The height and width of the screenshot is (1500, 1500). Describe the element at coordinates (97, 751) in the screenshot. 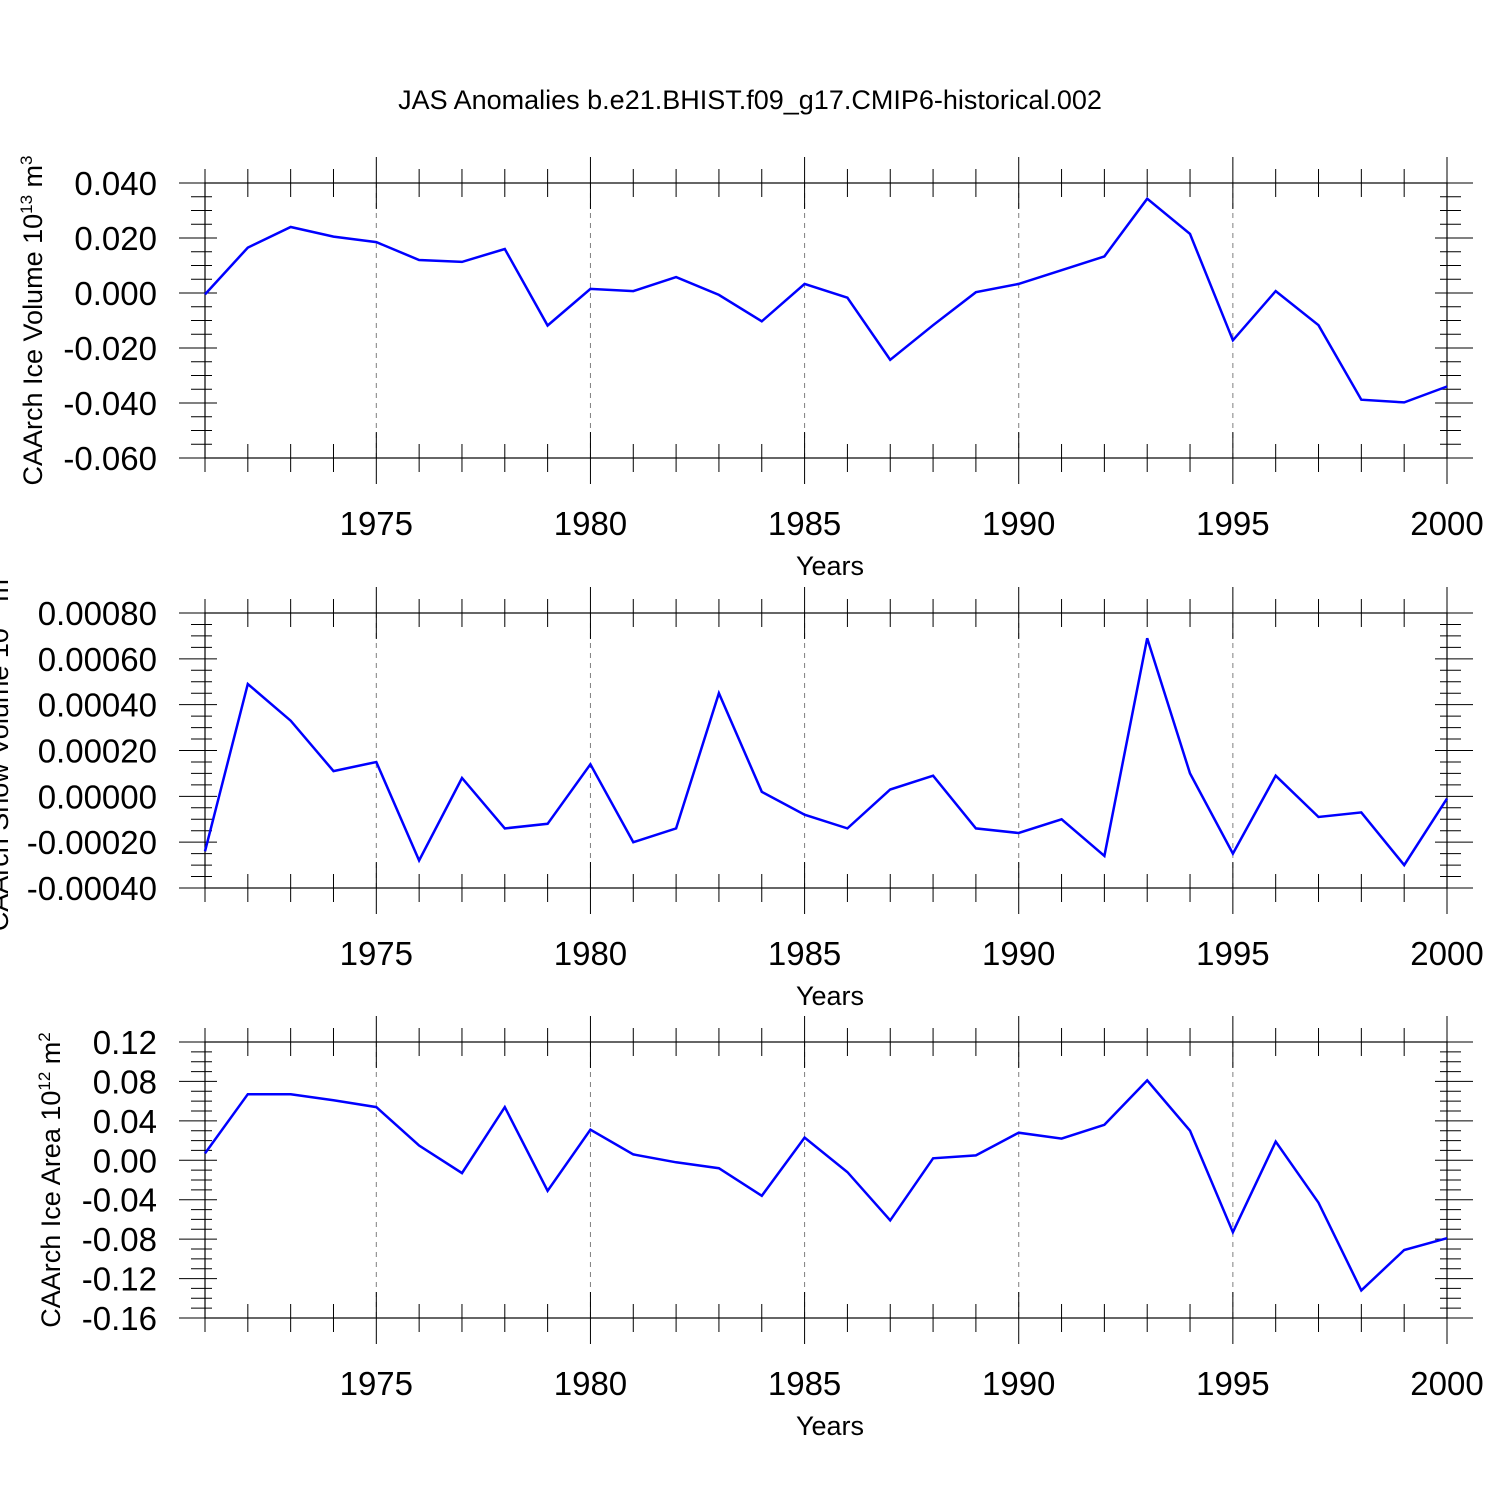

I see `y-tick-label: 0.00020` at that location.